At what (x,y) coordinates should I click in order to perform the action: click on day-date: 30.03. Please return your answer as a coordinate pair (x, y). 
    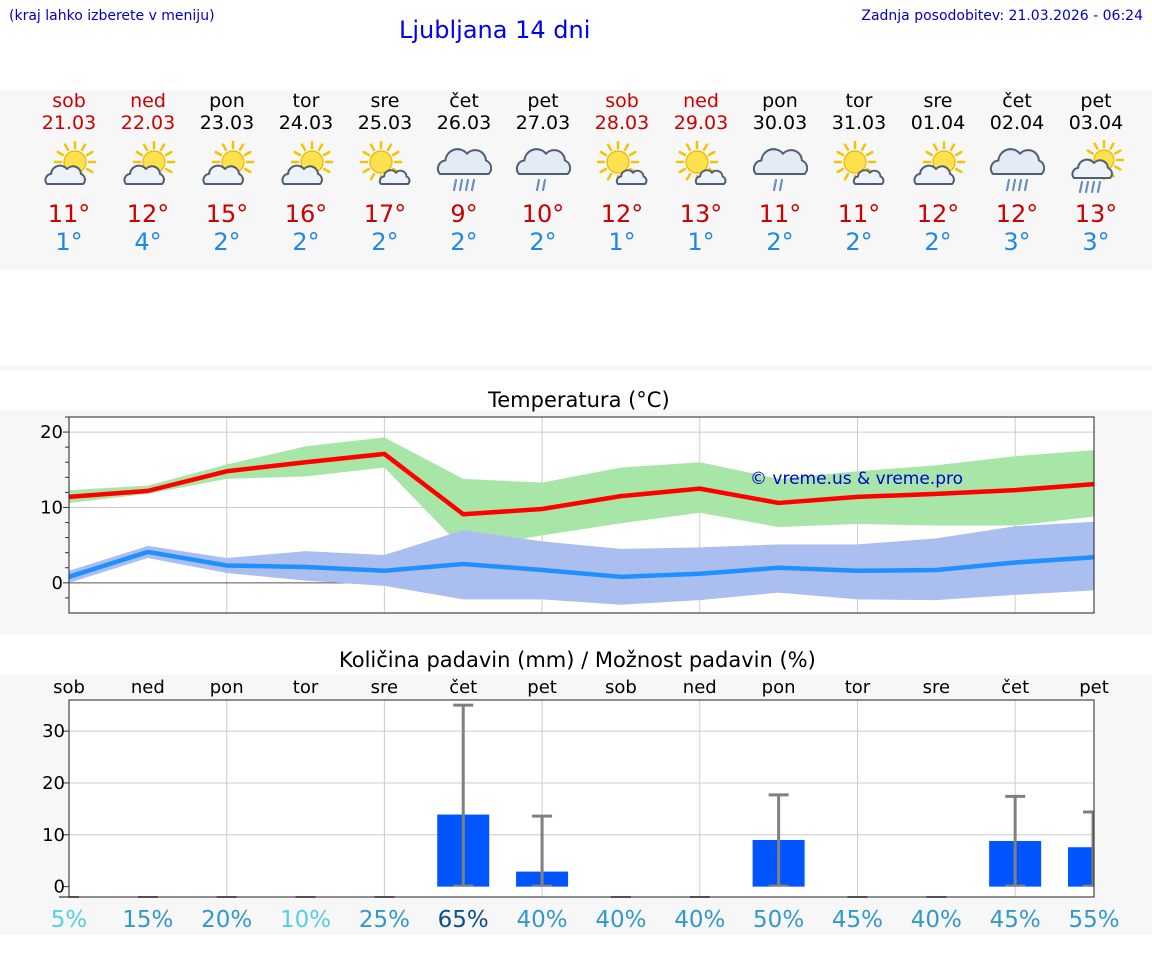
    Looking at the image, I should click on (780, 123).